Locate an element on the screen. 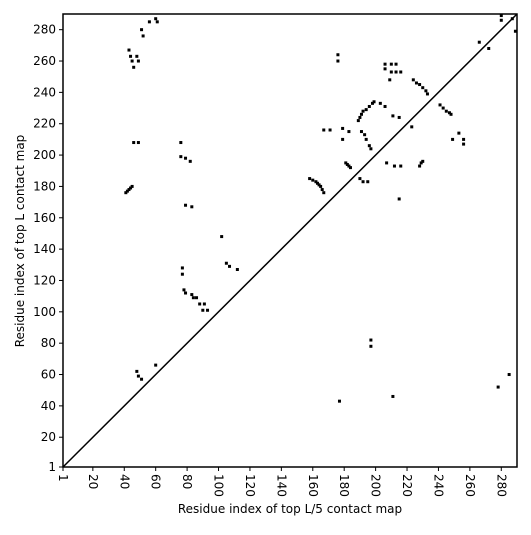  x-tick-label: 80 is located at coordinates (187, 481).